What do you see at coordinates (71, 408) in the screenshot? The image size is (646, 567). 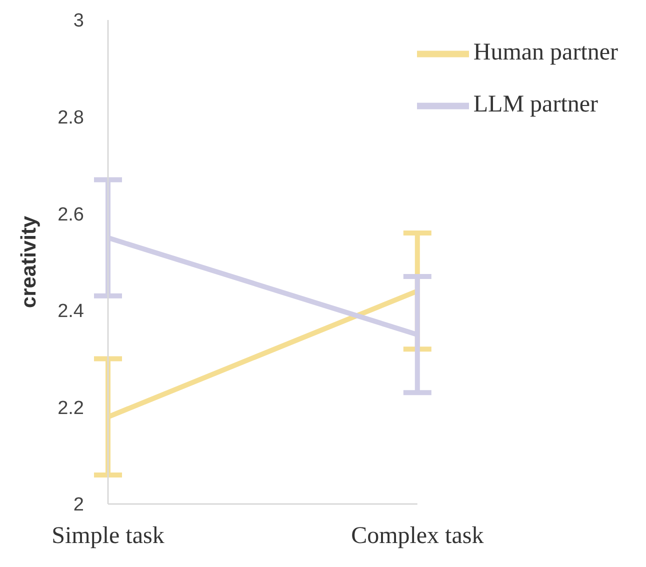 I see `y-tick-label: 2.2` at bounding box center [71, 408].